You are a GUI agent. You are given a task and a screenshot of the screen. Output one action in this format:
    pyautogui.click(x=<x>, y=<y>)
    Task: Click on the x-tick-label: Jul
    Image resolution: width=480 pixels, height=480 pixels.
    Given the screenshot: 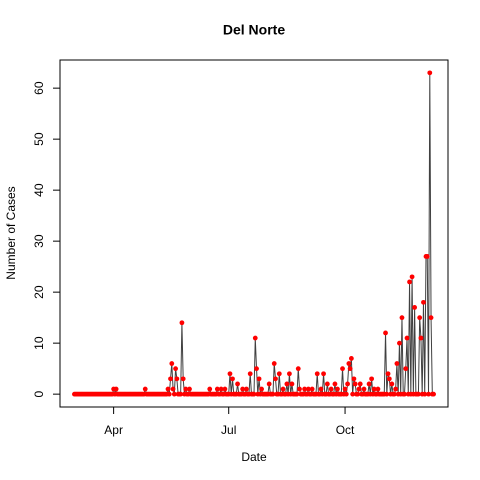 What is the action you would take?
    pyautogui.click(x=228, y=430)
    